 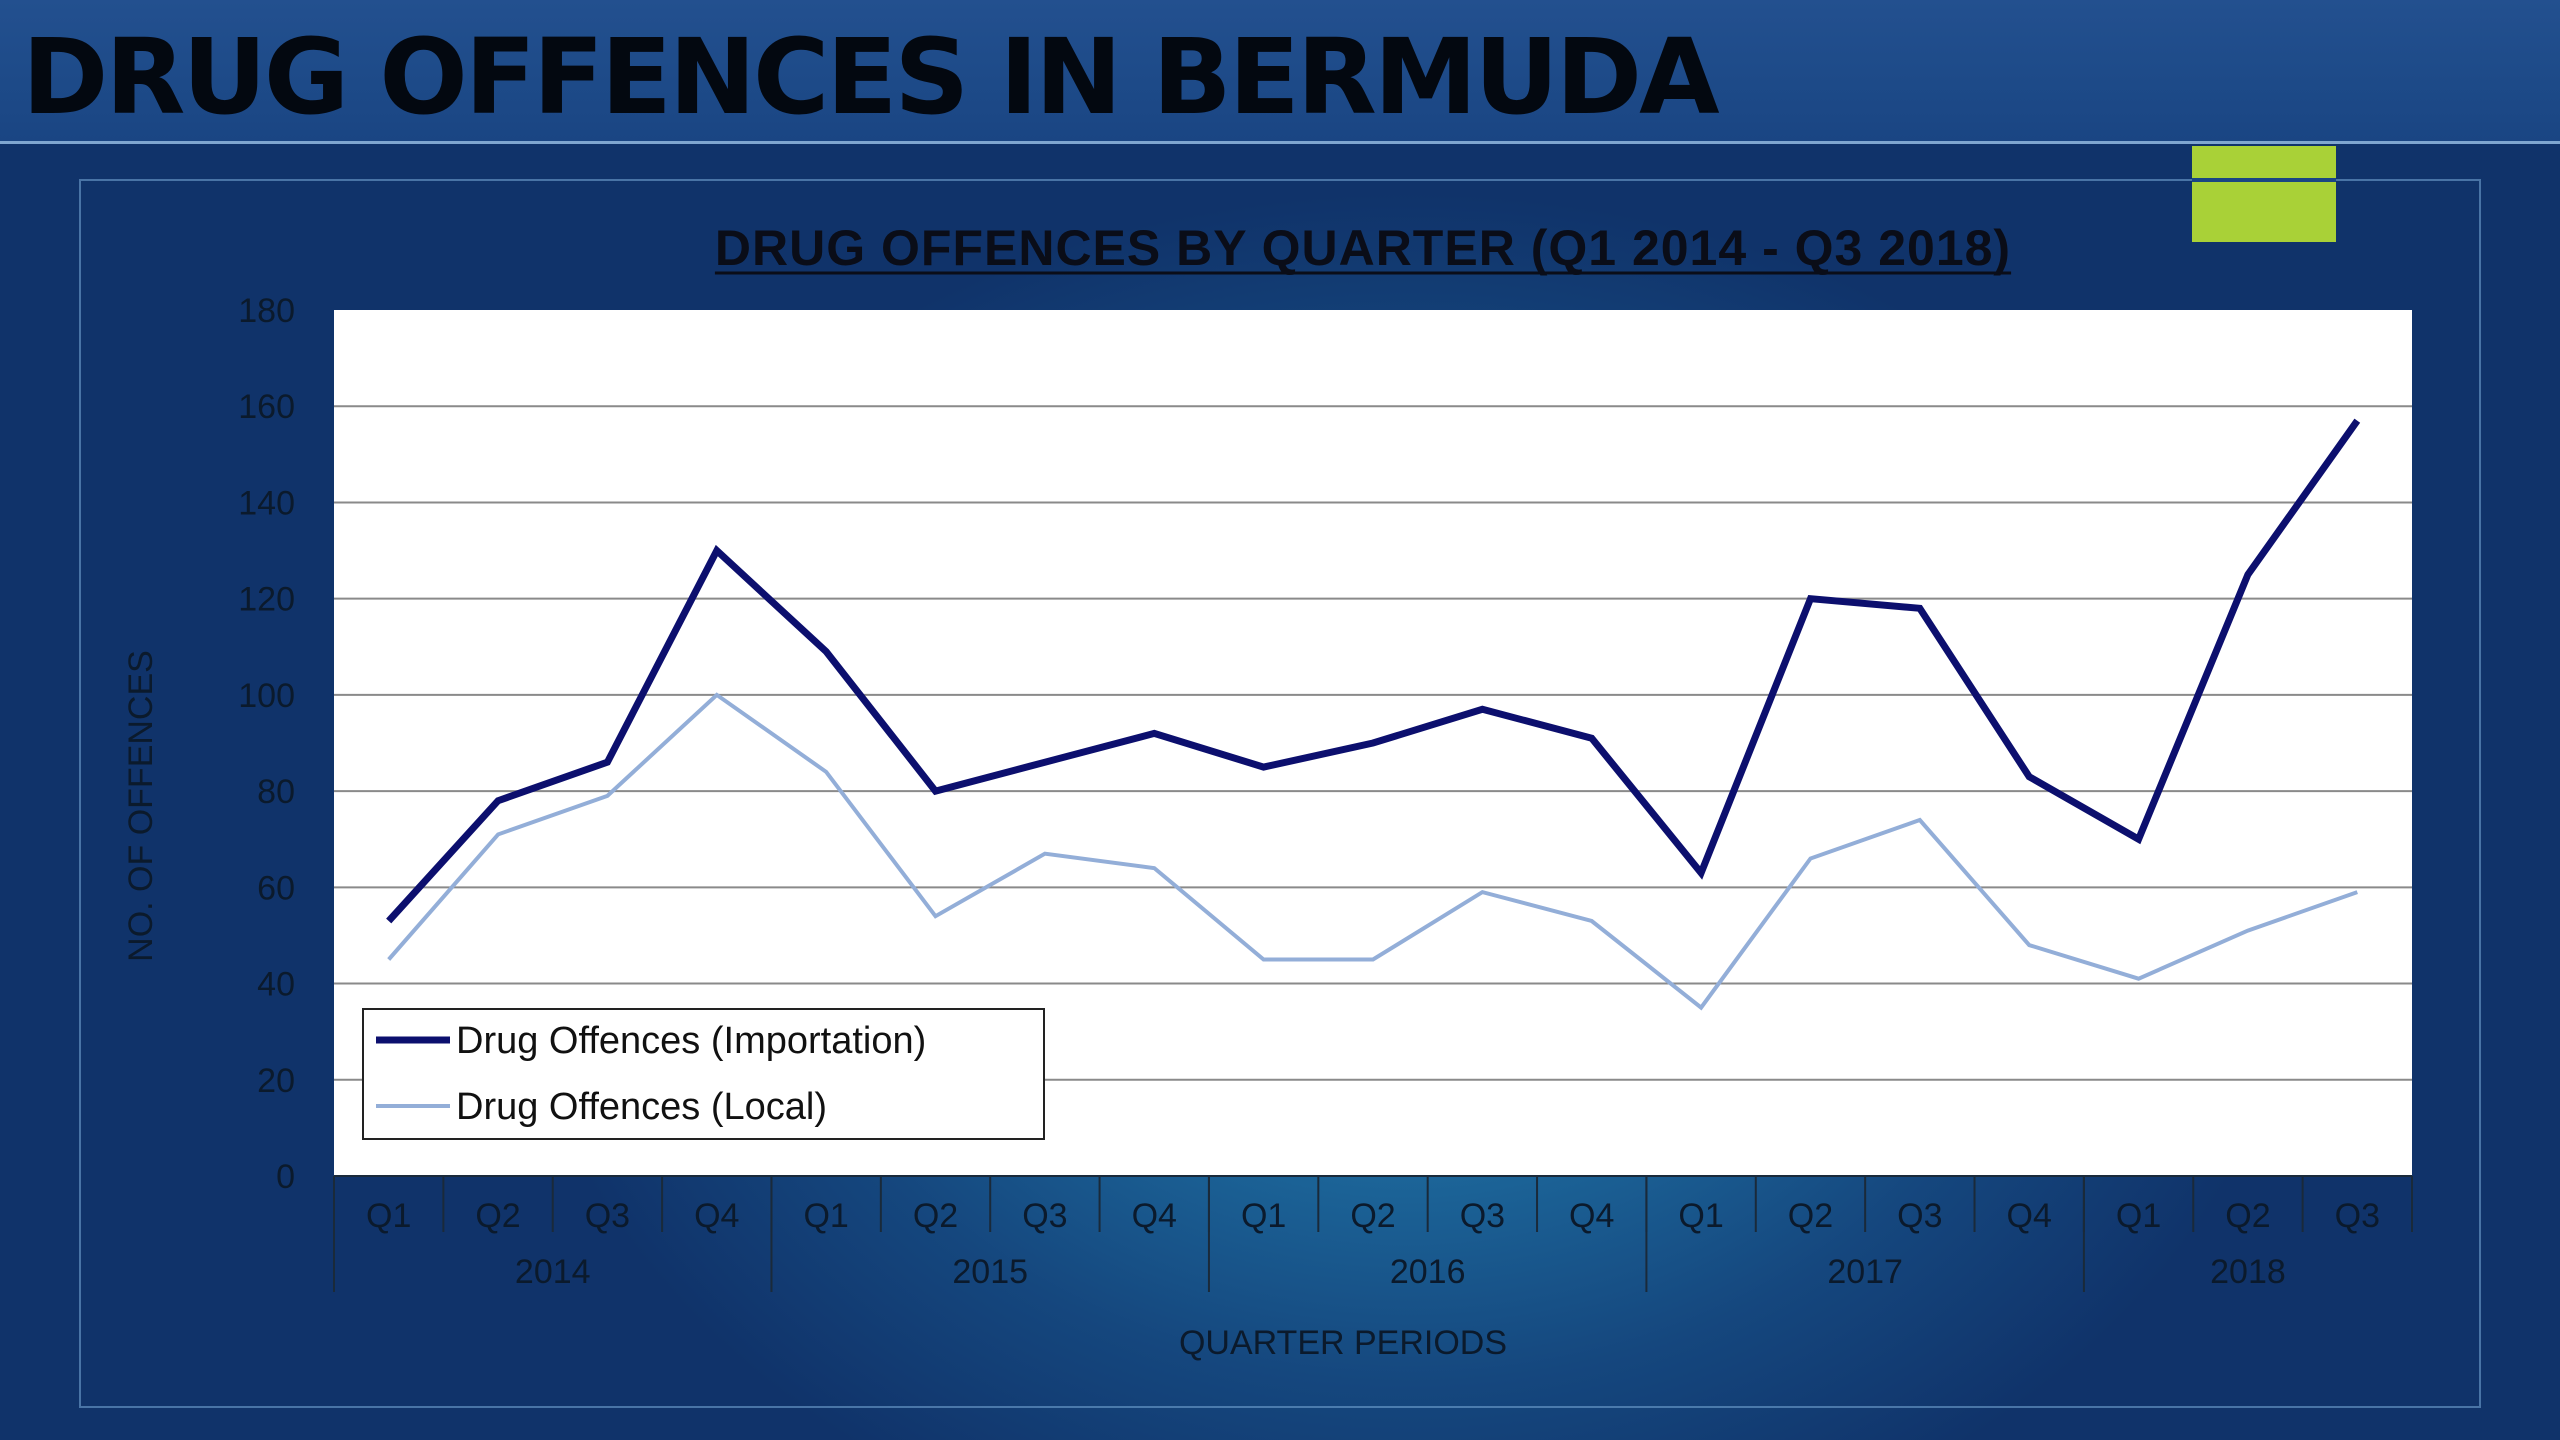 What do you see at coordinates (2264, 194) in the screenshot?
I see `accent-block` at bounding box center [2264, 194].